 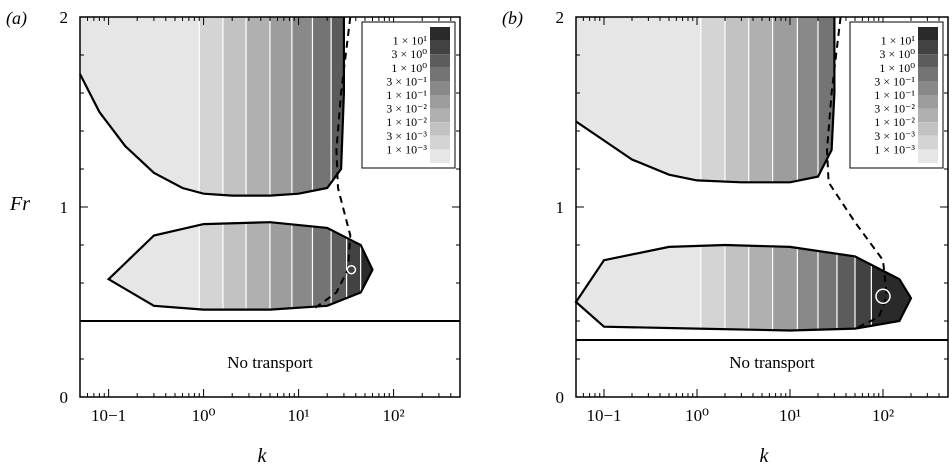 What do you see at coordinates (240, 266) in the screenshot?
I see `lower-region-boundary-a` at bounding box center [240, 266].